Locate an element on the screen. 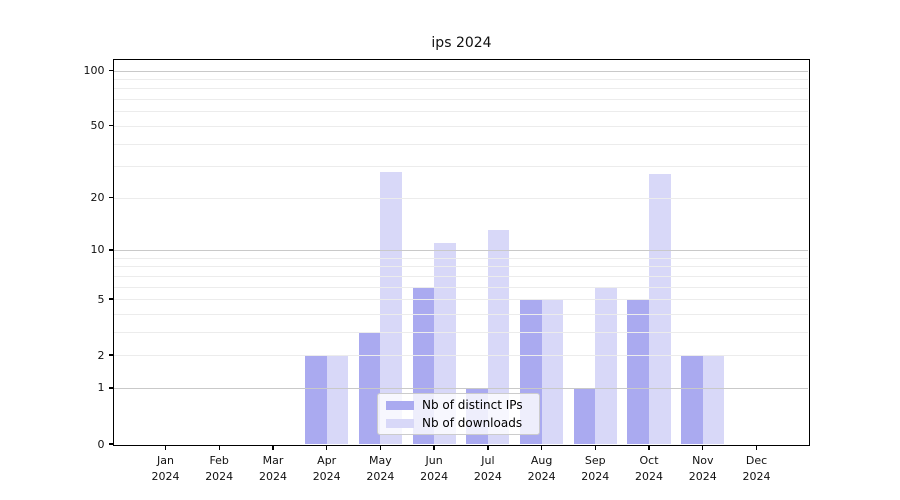 The height and width of the screenshot is (500, 900). legend-item-downloads: Nb of downloads is located at coordinates (458, 423).